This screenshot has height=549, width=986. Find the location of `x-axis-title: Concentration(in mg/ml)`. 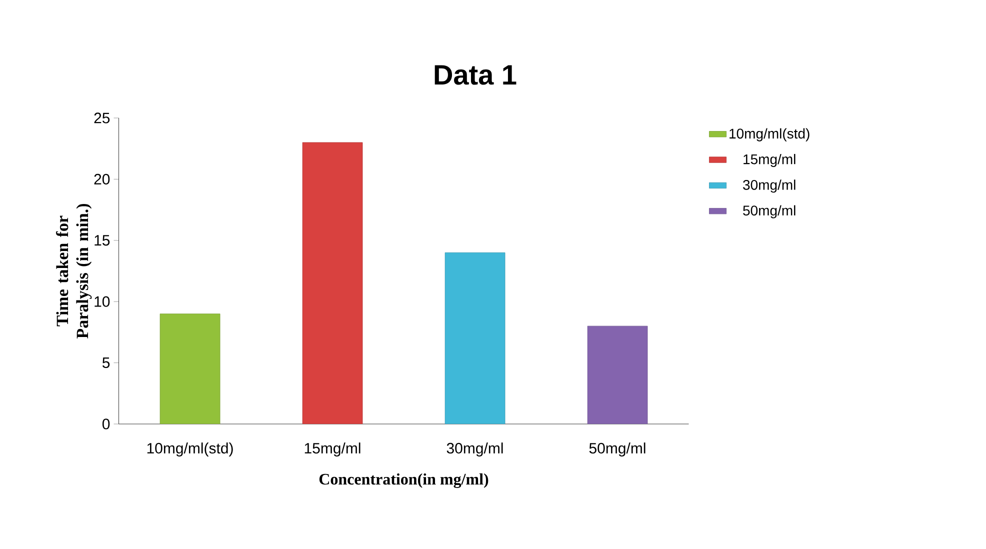

x-axis-title: Concentration(in mg/ml) is located at coordinates (403, 480).